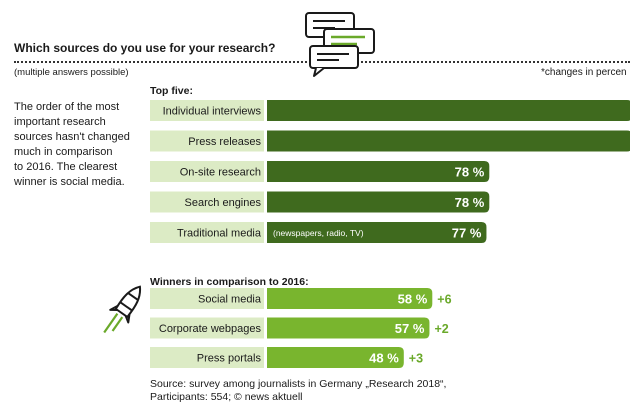  What do you see at coordinates (212, 112) in the screenshot?
I see `category-label: Individual interviews` at bounding box center [212, 112].